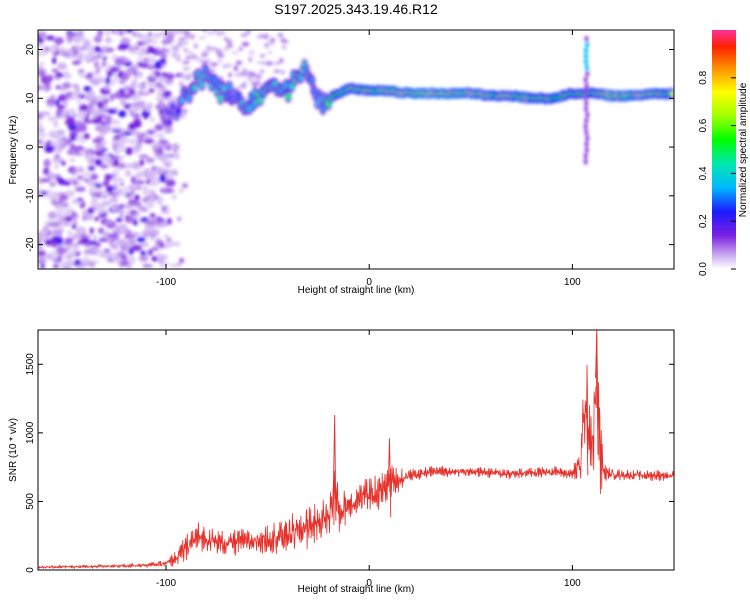  I want to click on chart-title: S197.2025.343.19.46.R12, so click(356, 9).